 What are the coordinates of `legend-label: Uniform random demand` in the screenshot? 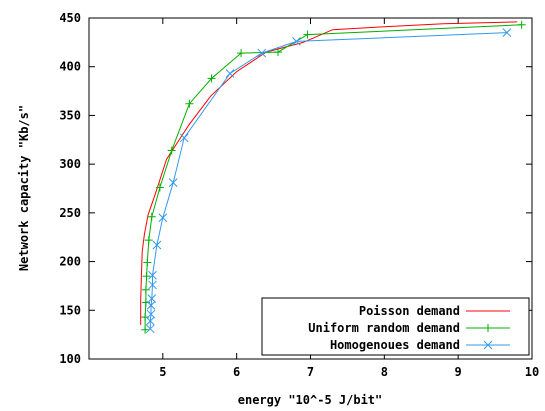 It's located at (384, 328).